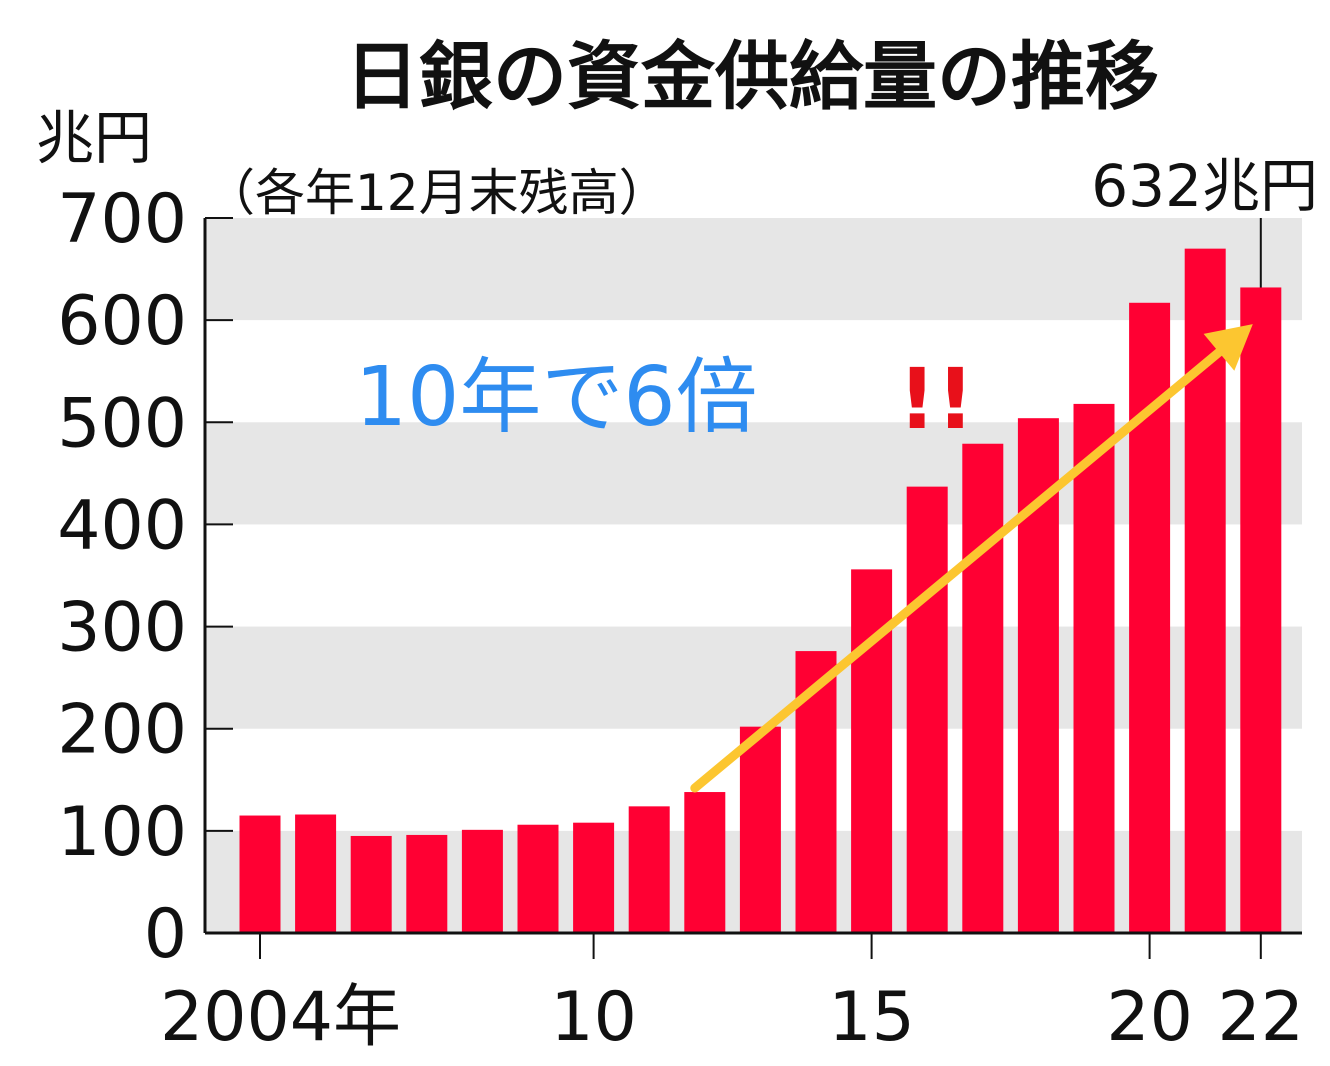  What do you see at coordinates (122, 423) in the screenshot?
I see `y-tick-label: 500` at bounding box center [122, 423].